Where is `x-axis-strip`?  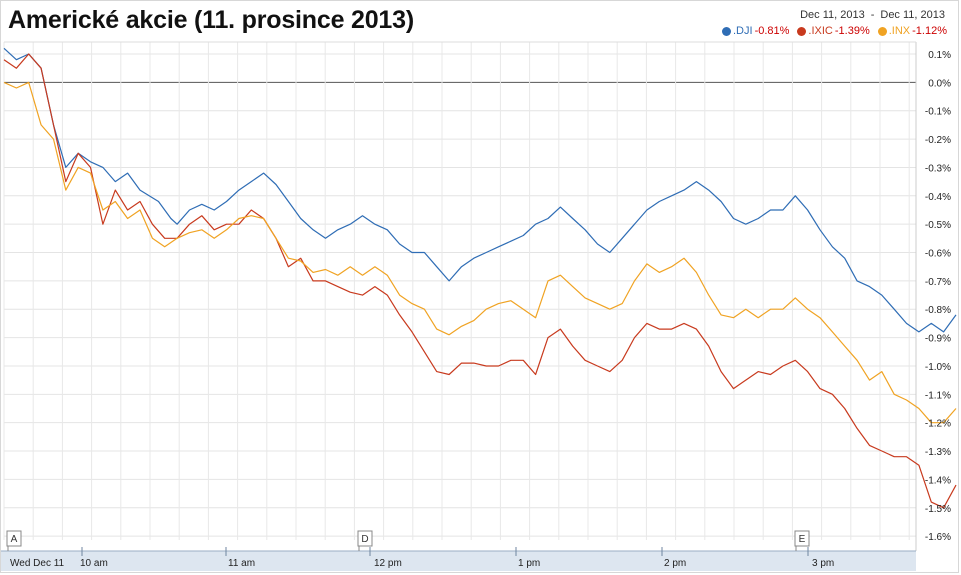
x-axis-strip is located at coordinates (458, 561).